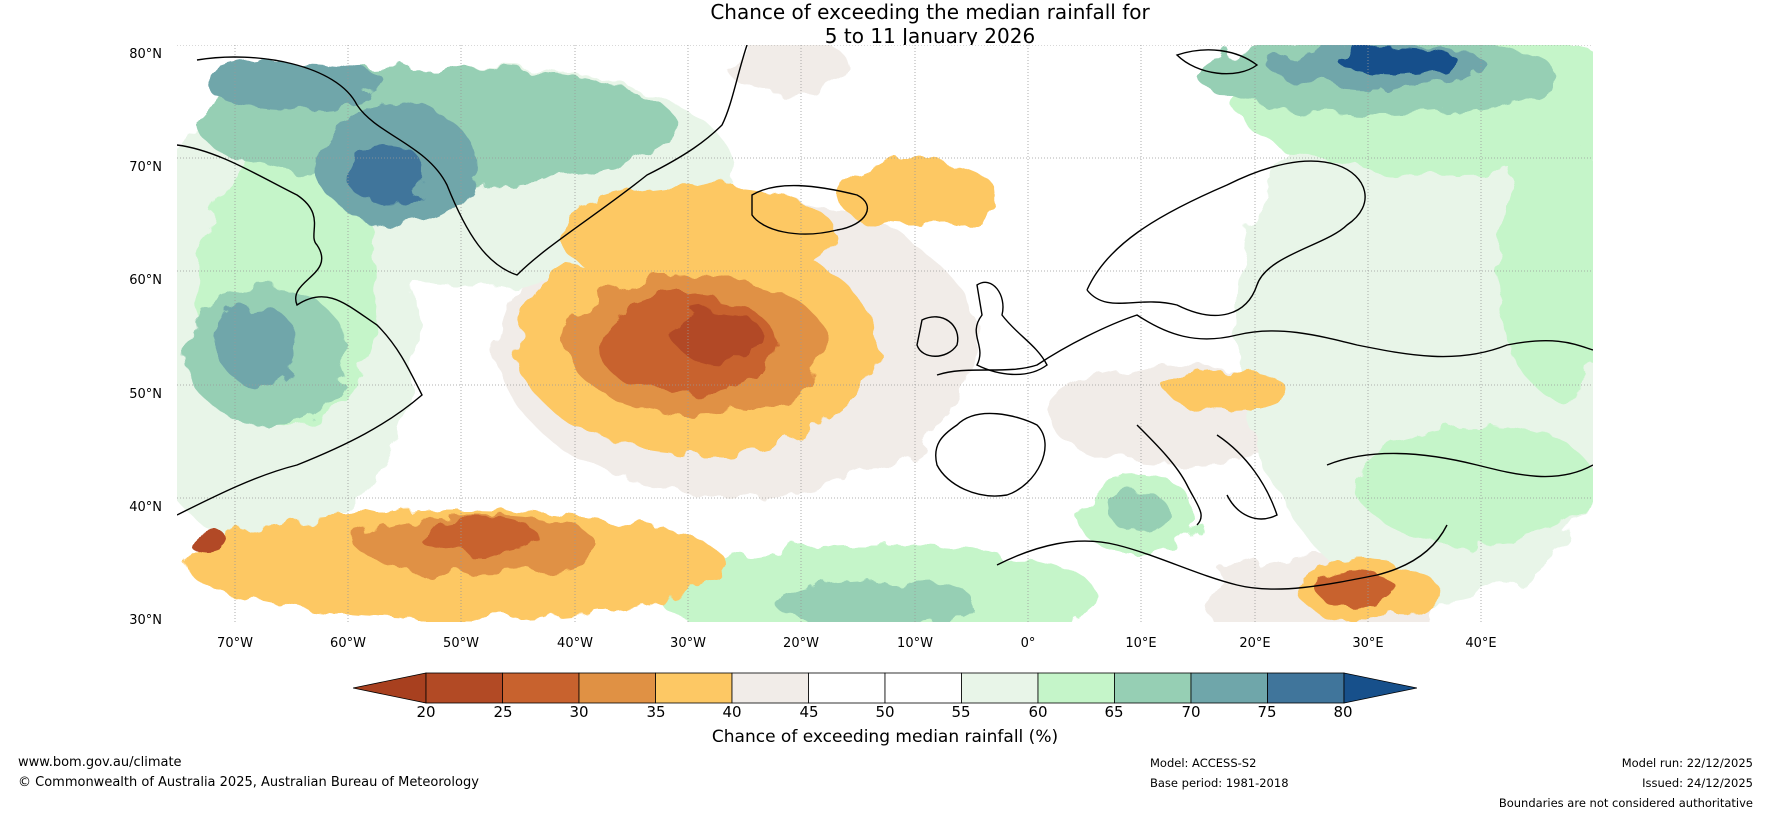 Image resolution: width=1770 pixels, height=816 pixels. What do you see at coordinates (145, 394) in the screenshot?
I see `lat-label-50n: 50°N` at bounding box center [145, 394].